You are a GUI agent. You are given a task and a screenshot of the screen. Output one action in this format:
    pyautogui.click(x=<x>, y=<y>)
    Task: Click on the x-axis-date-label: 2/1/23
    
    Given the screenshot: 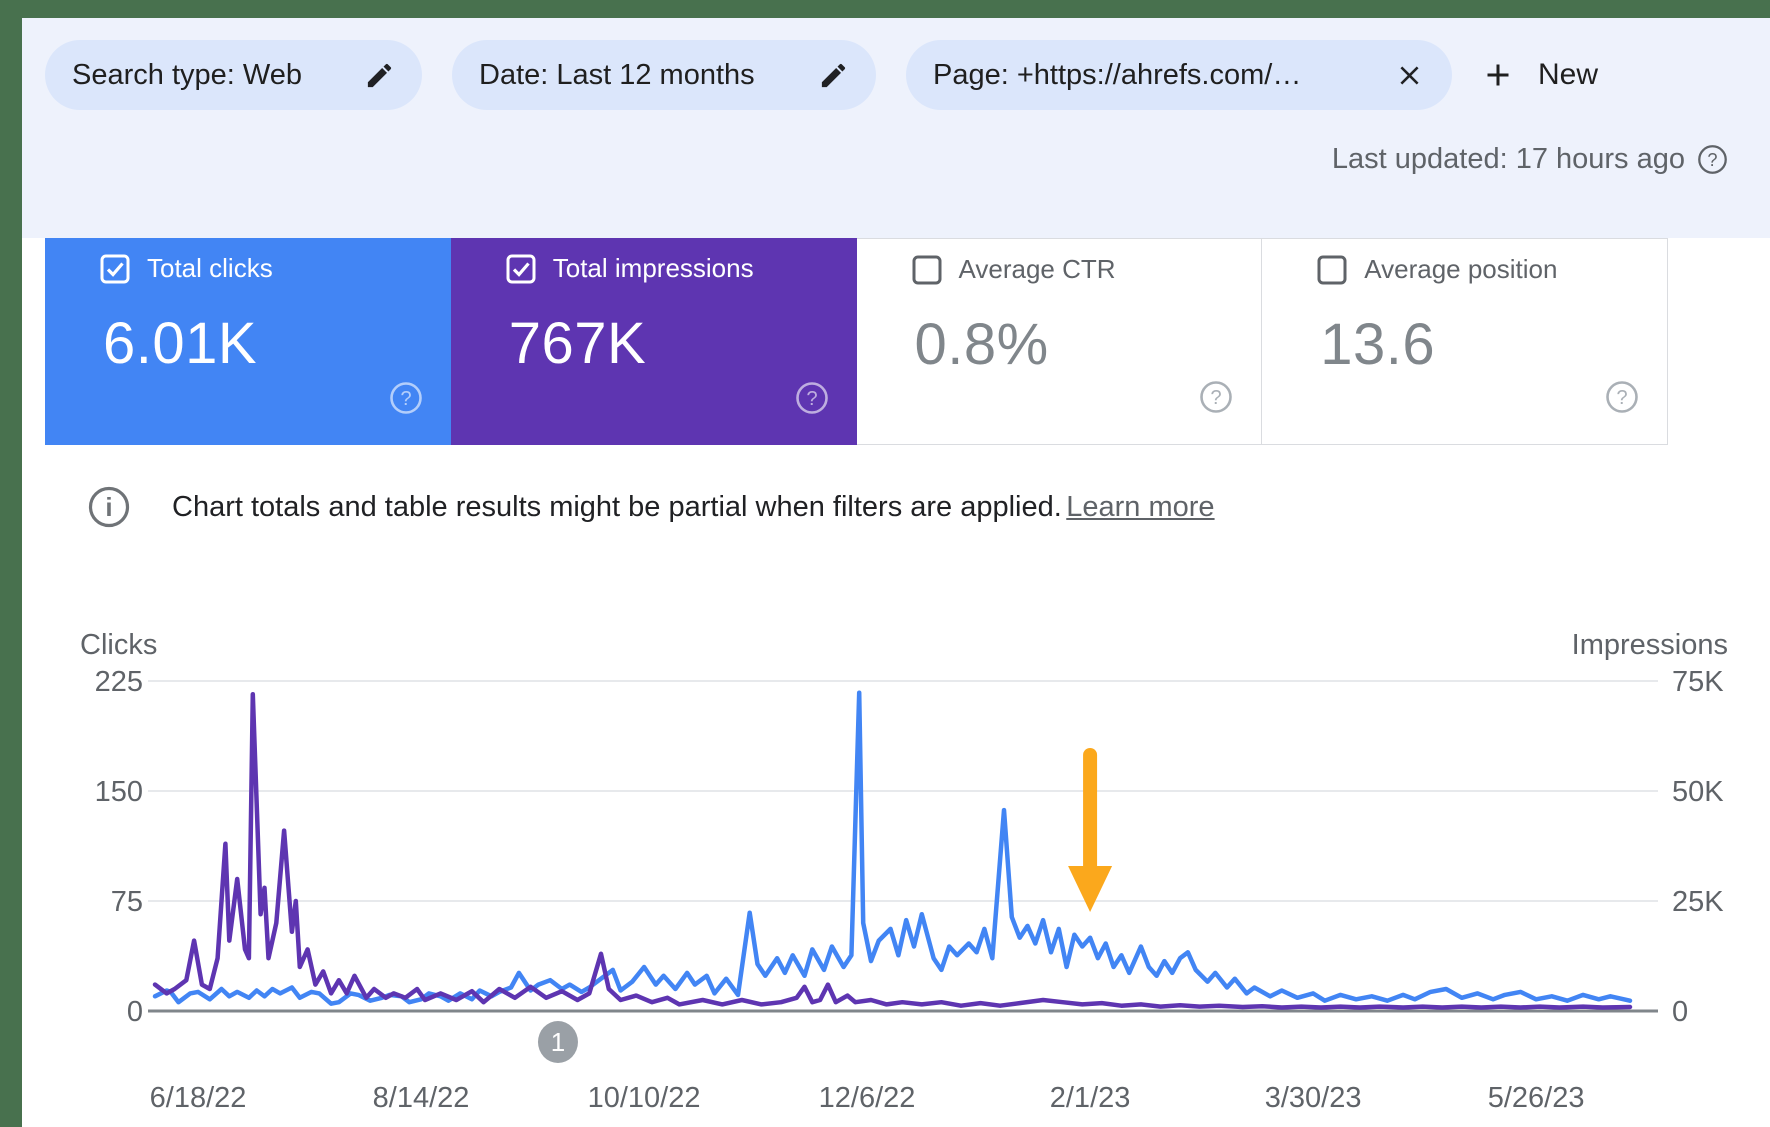 What is the action you would take?
    pyautogui.click(x=1090, y=1098)
    